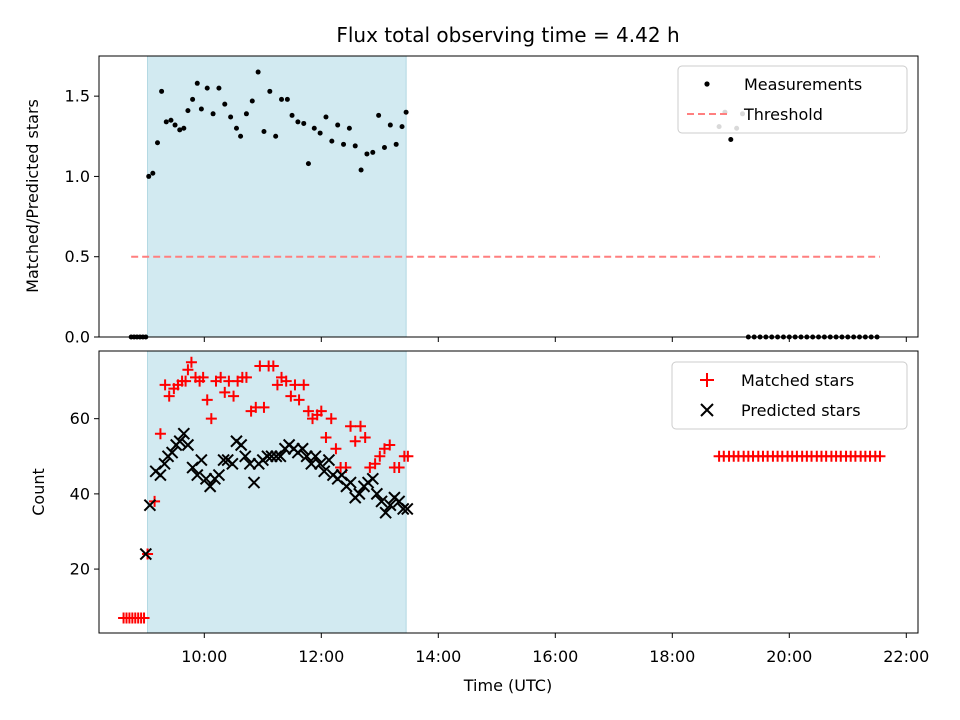 The height and width of the screenshot is (720, 960). What do you see at coordinates (438, 656) in the screenshot?
I see `x-tick-label: 14:00` at bounding box center [438, 656].